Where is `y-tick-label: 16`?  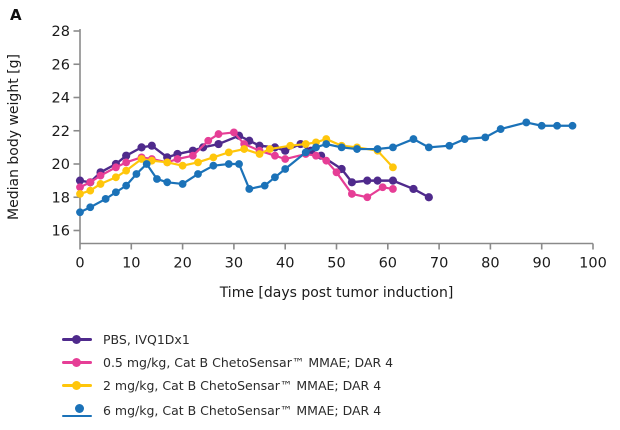
y-tick-label: 16 is located at coordinates (61, 232).